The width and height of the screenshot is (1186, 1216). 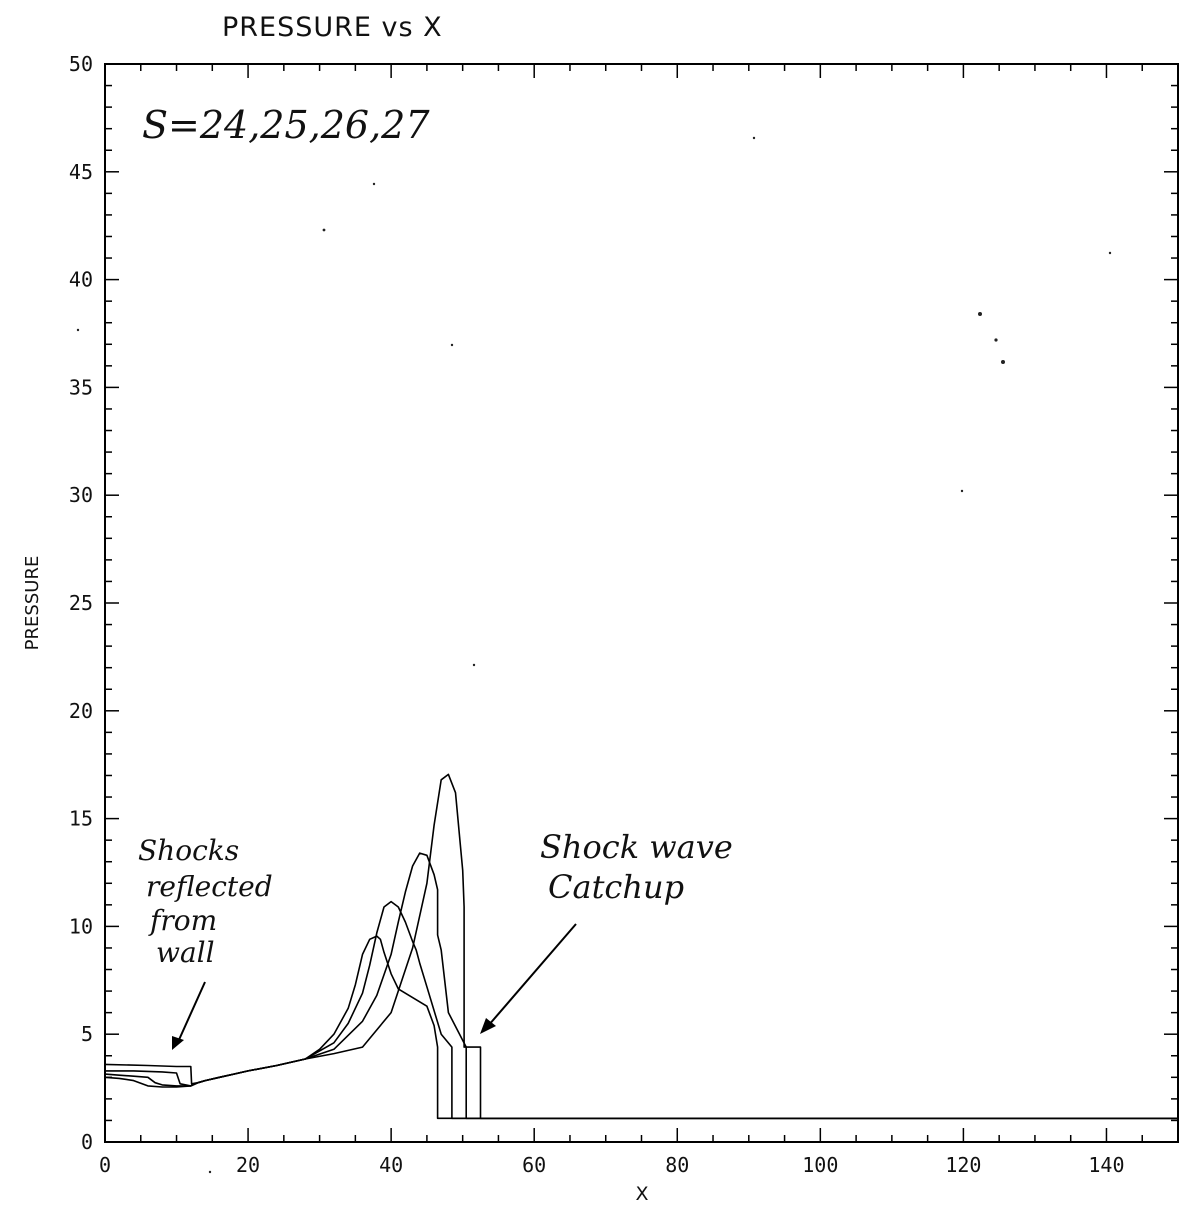 I want to click on x-axis-label: X, so click(x=641, y=1194).